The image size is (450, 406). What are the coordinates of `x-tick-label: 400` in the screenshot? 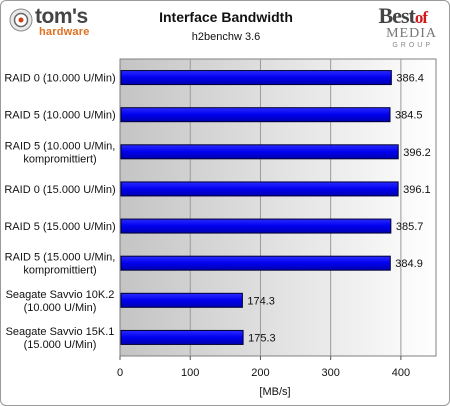 It's located at (401, 373).